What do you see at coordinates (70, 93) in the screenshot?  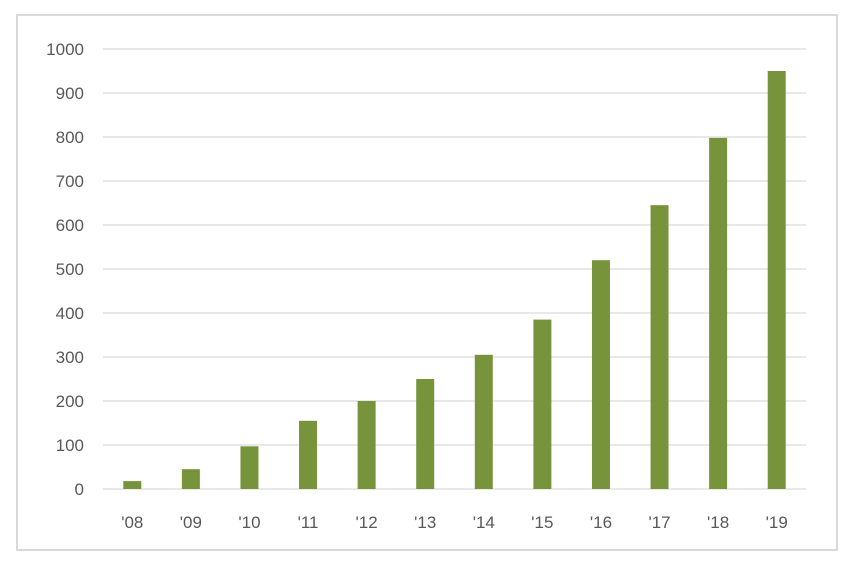 I see `y-tick-label: 900` at bounding box center [70, 93].